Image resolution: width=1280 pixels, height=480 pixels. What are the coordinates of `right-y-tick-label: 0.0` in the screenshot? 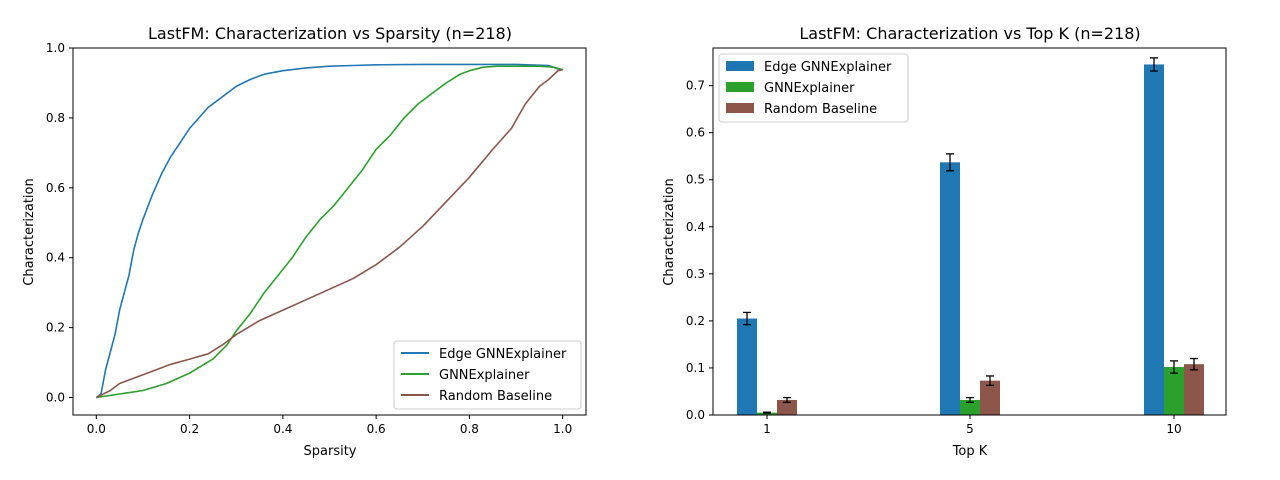 It's located at (695, 415).